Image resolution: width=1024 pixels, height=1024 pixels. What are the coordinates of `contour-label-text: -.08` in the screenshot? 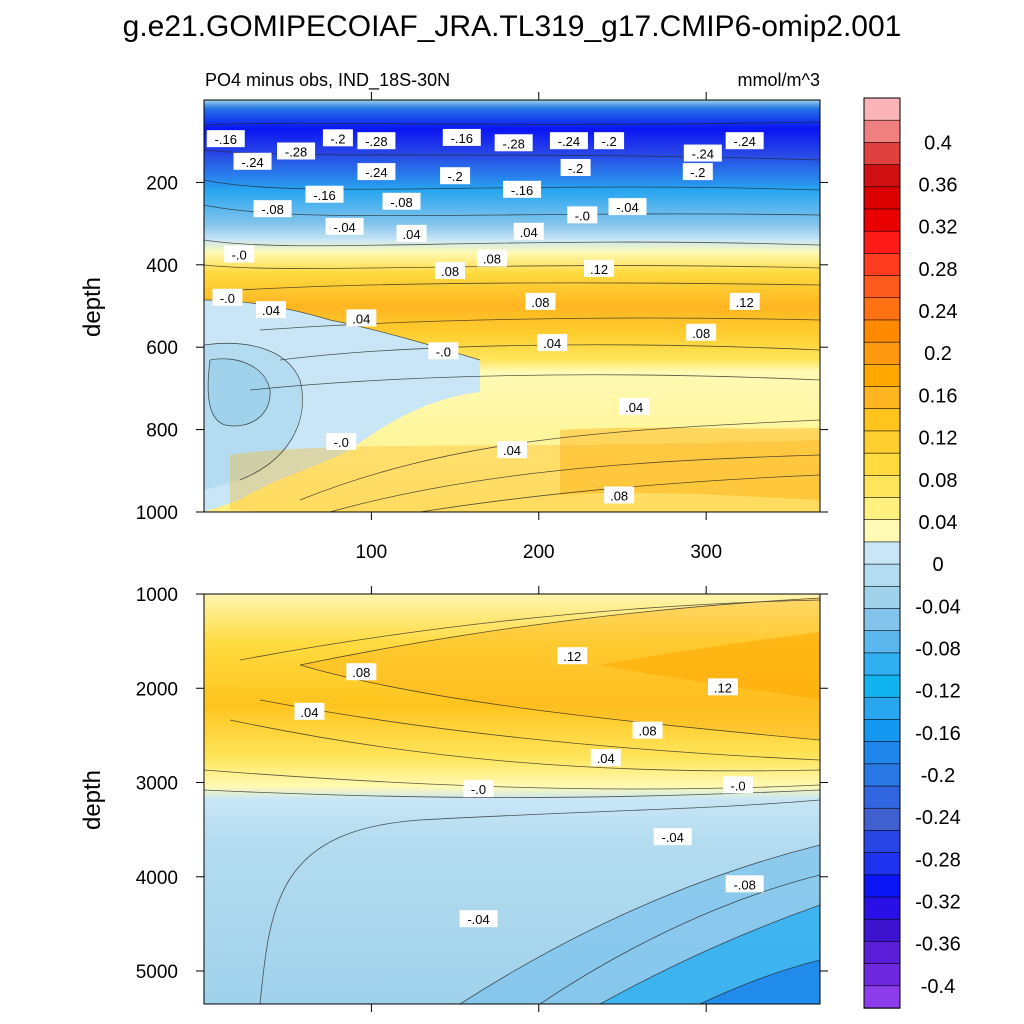 It's located at (401, 202).